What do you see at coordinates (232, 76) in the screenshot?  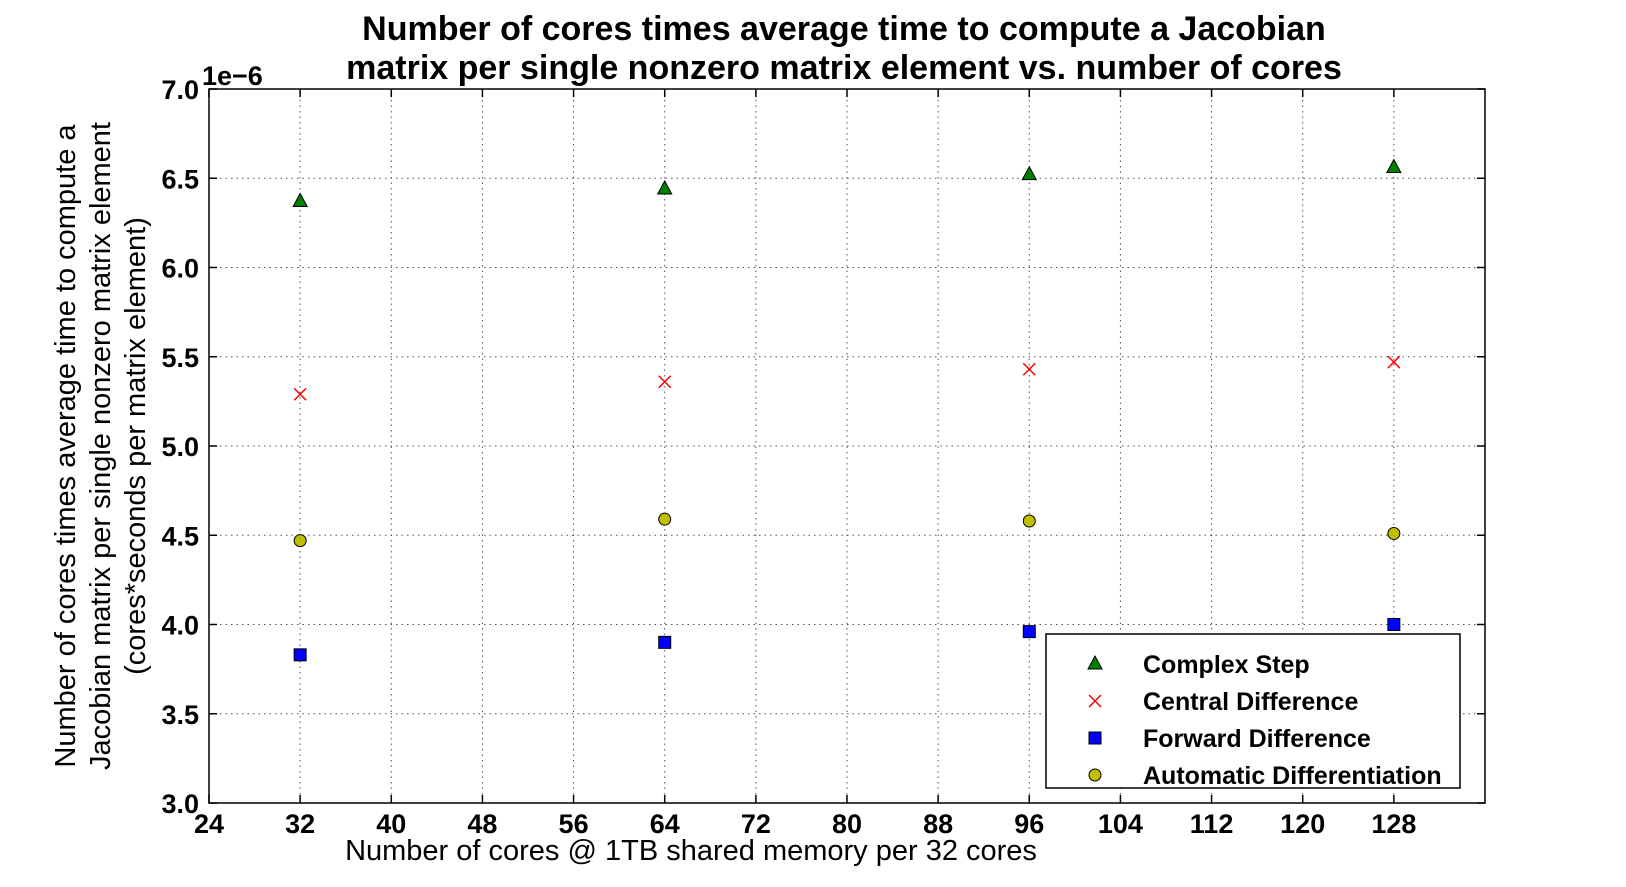 I see `y-offset-text: 1e−6` at bounding box center [232, 76].